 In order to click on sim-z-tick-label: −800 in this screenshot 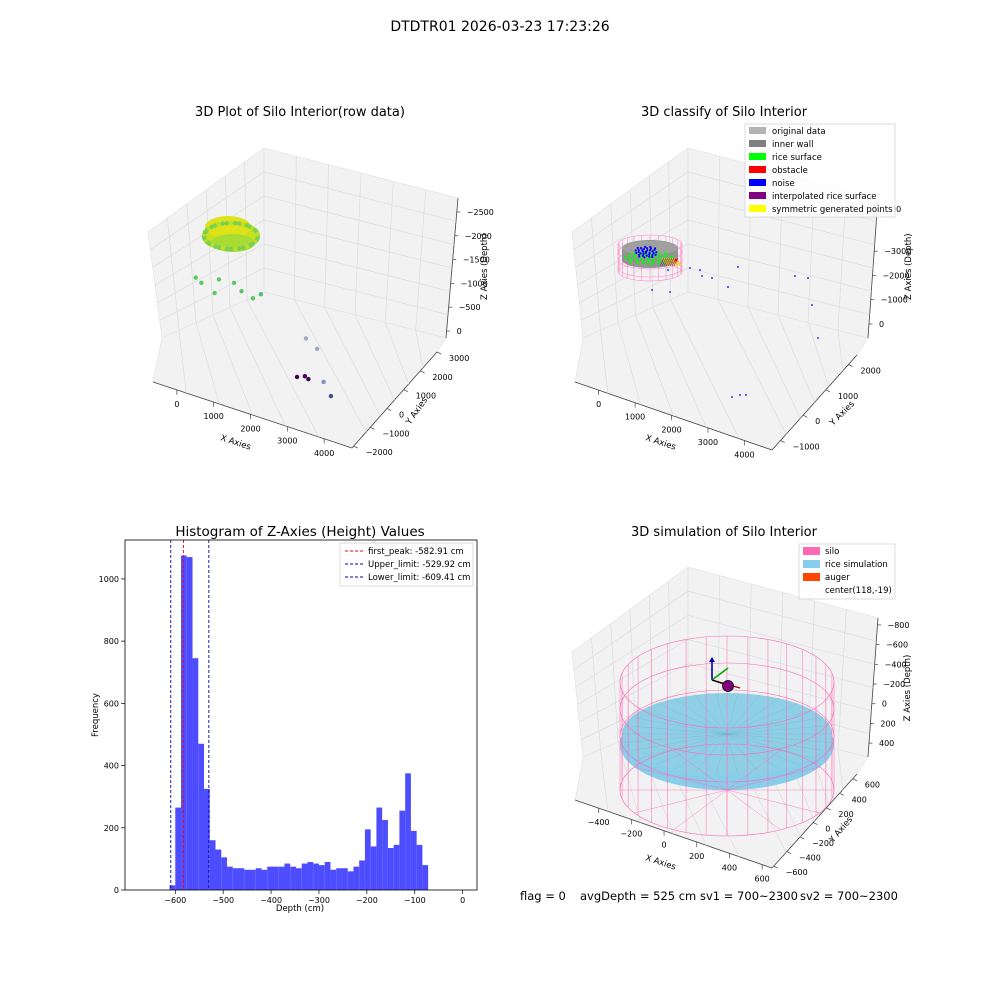, I will do `click(899, 625)`.